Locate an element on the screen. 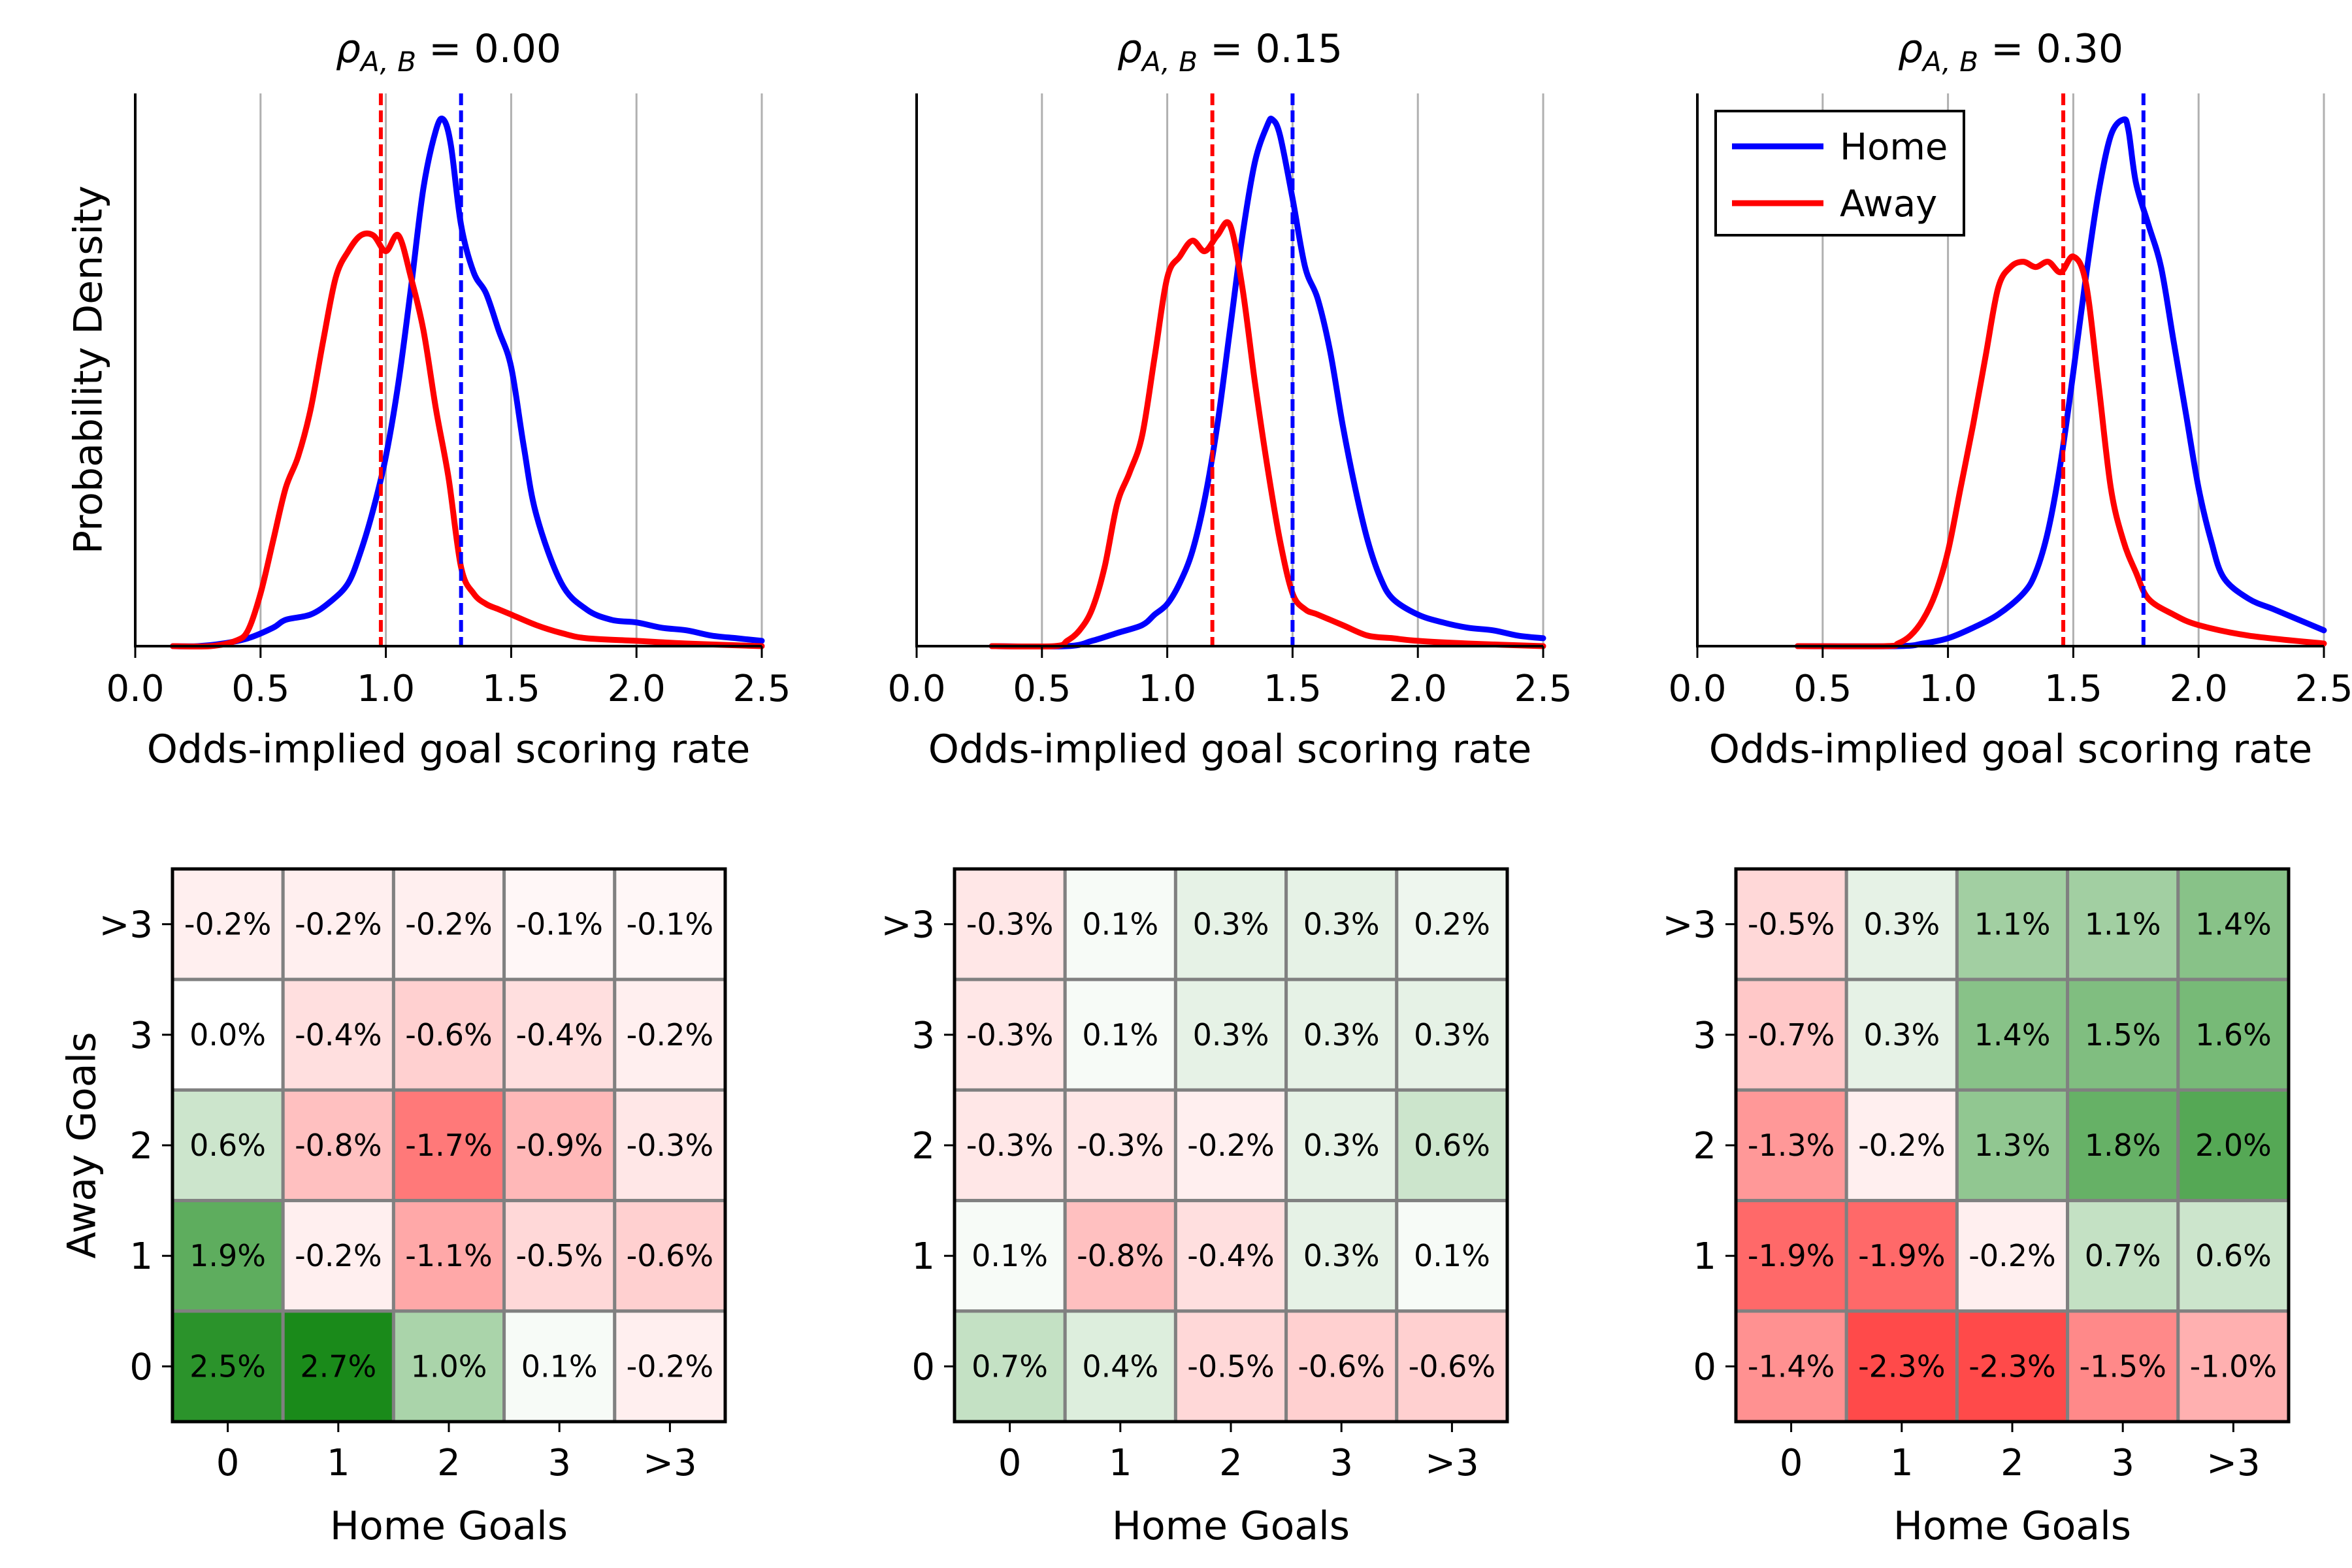  cell-value-label: -1.3% is located at coordinates (1791, 1145).